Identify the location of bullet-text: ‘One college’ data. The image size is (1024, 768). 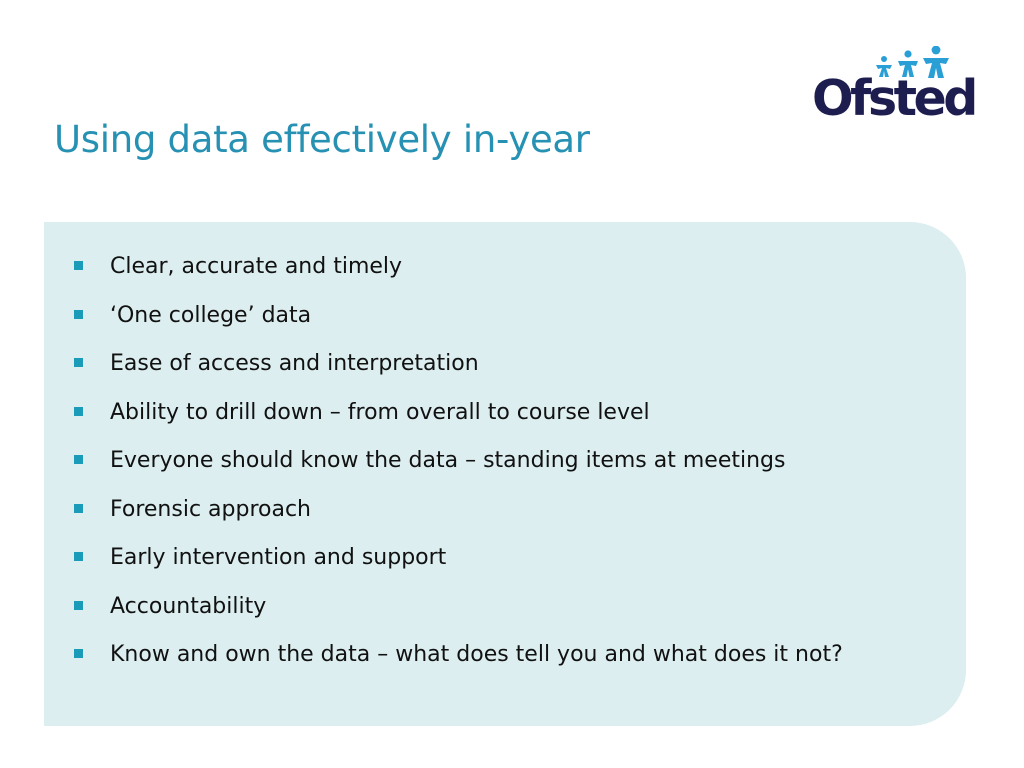
(211, 315).